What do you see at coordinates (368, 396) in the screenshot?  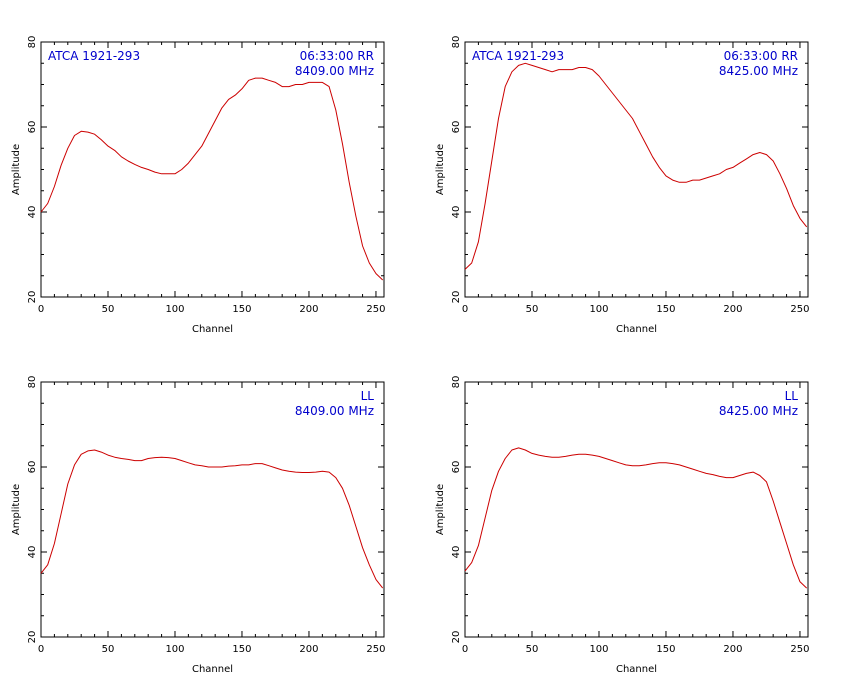 I see `chart3-polarization-label: LL` at bounding box center [368, 396].